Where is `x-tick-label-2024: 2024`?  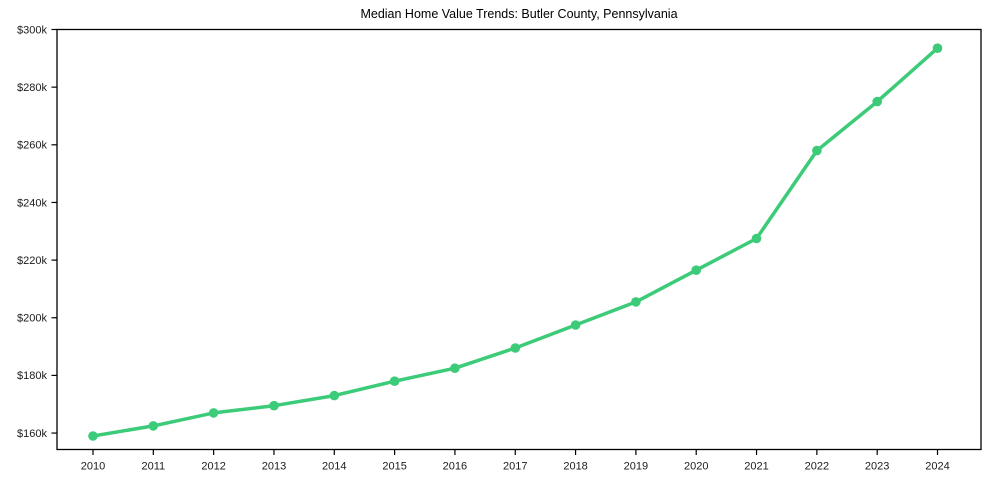
x-tick-label-2024: 2024 is located at coordinates (937, 467).